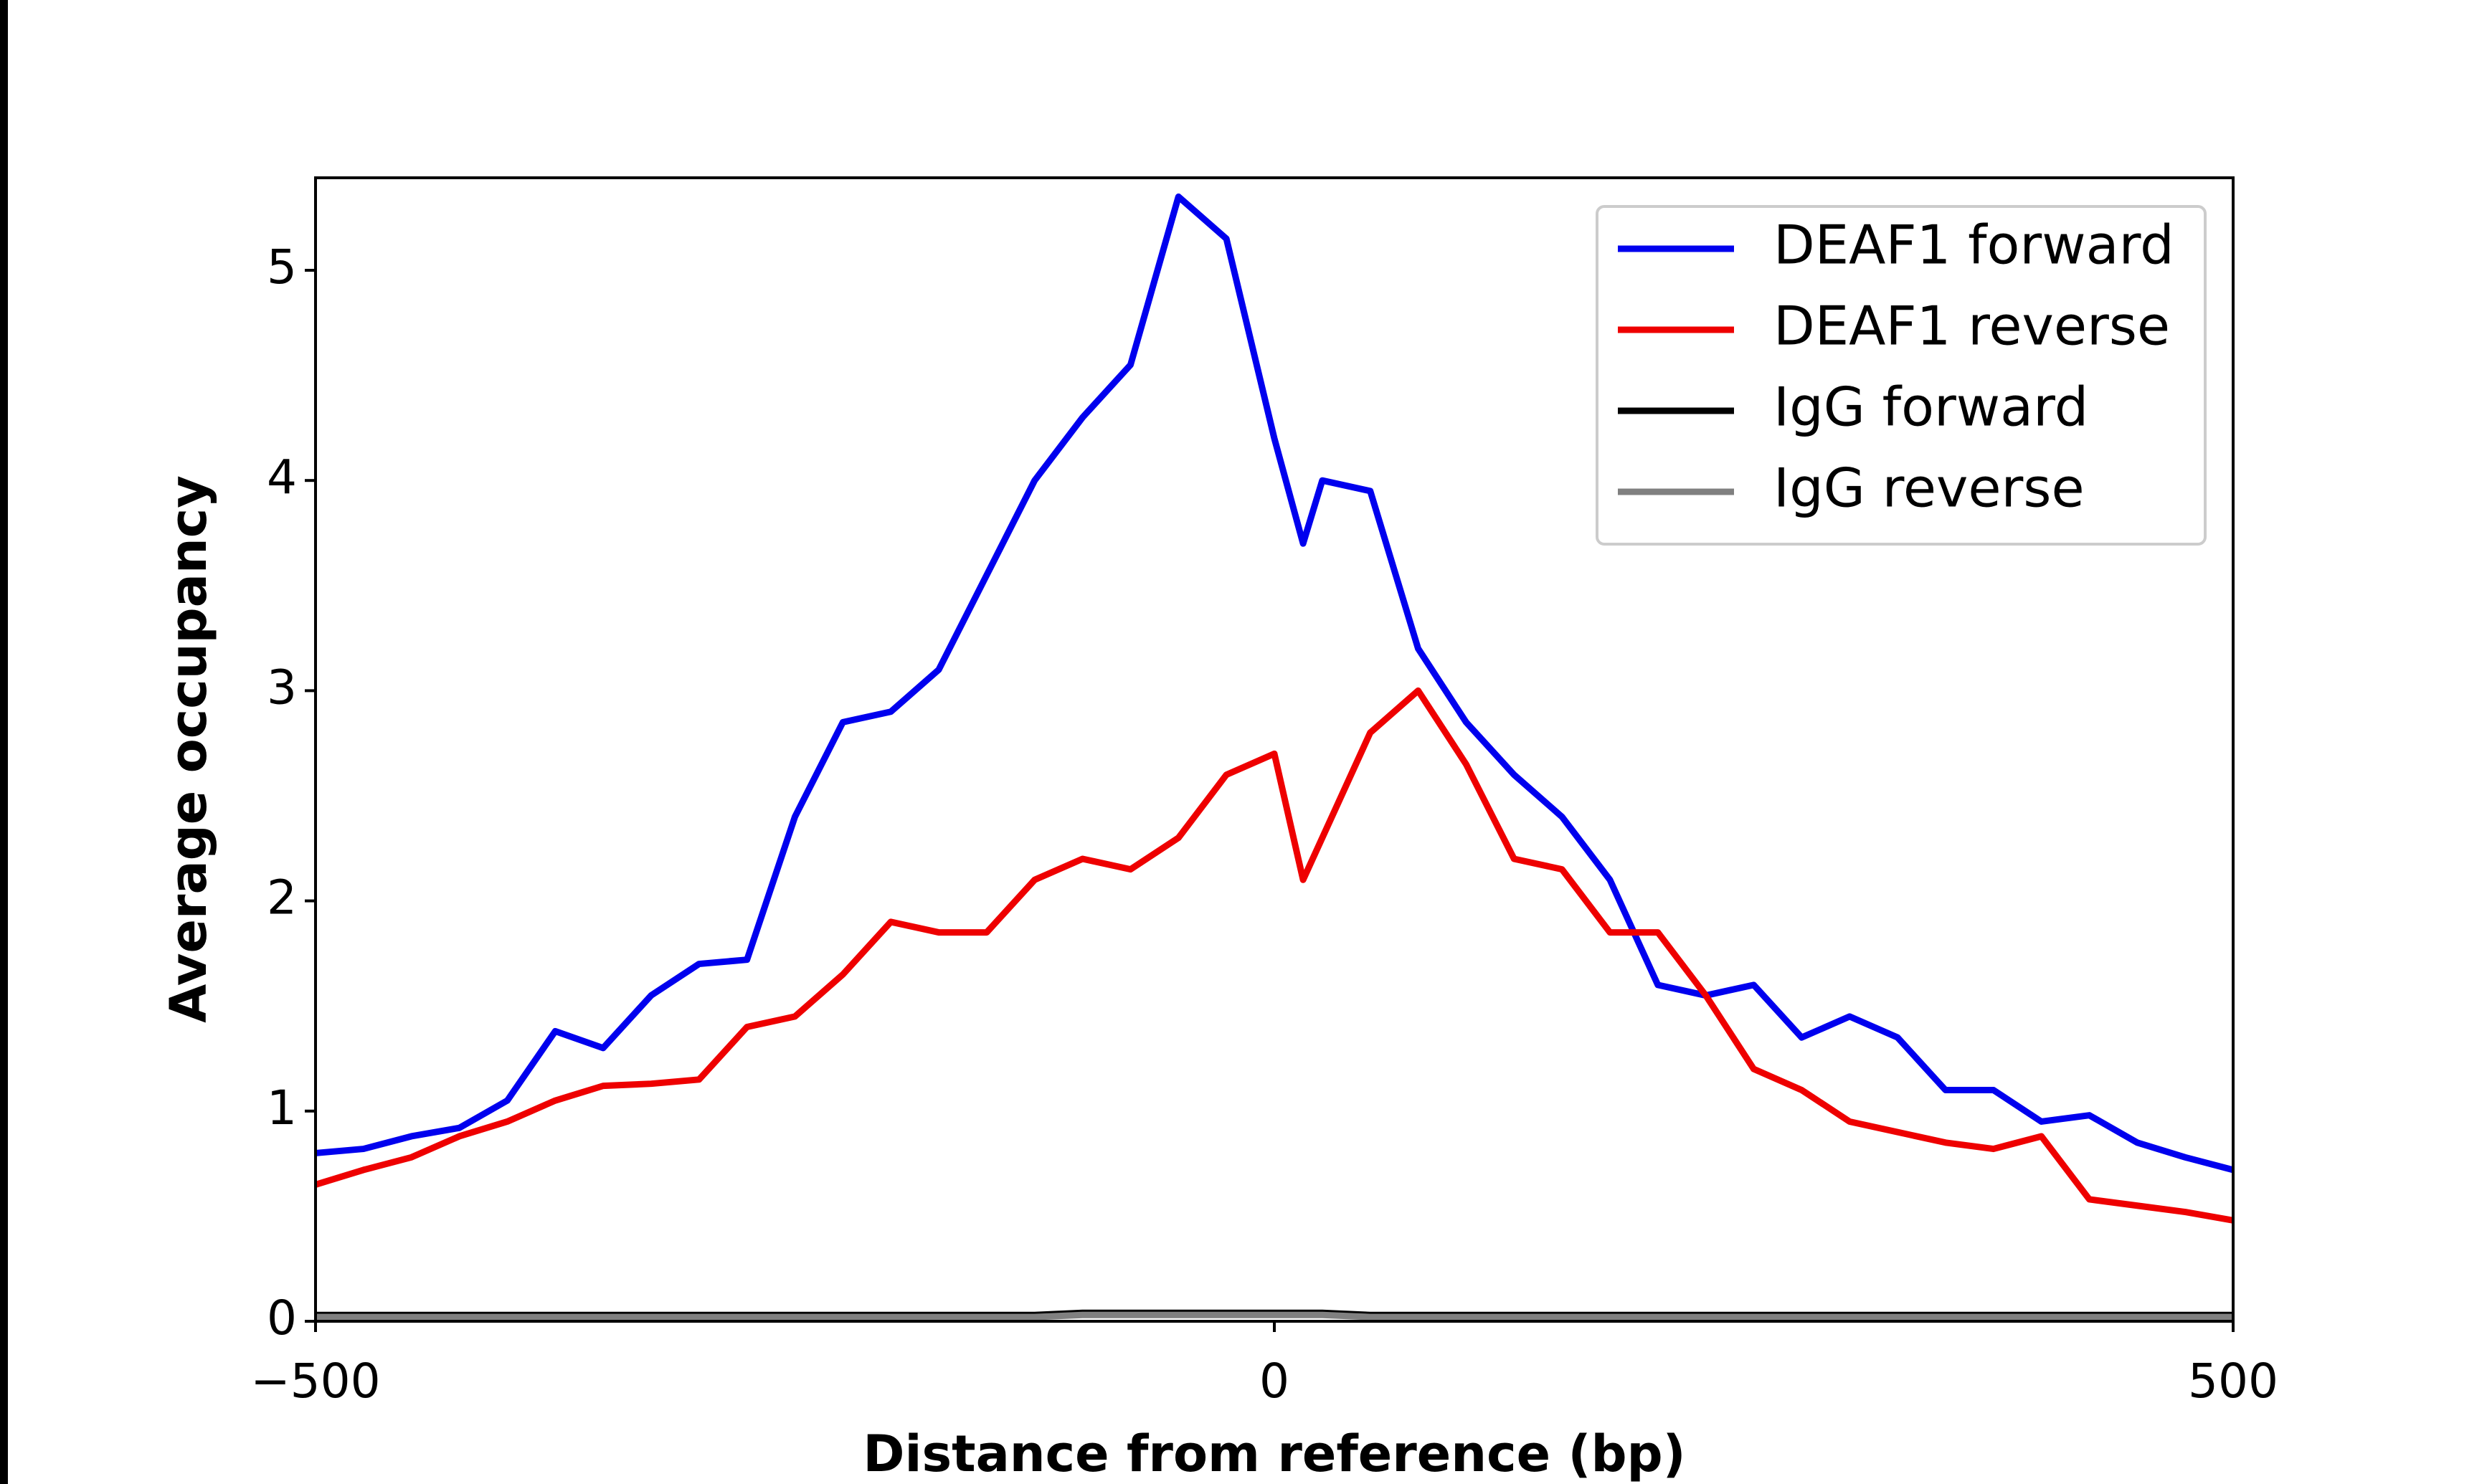 This screenshot has width=2487, height=1484. Describe the element at coordinates (282, 267) in the screenshot. I see `y-tick-label: 5` at that location.